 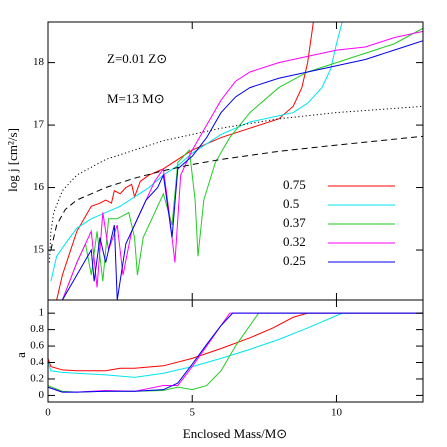 What do you see at coordinates (137, 58) in the screenshot?
I see `annotation: Z=0.01 Z⊙` at bounding box center [137, 58].